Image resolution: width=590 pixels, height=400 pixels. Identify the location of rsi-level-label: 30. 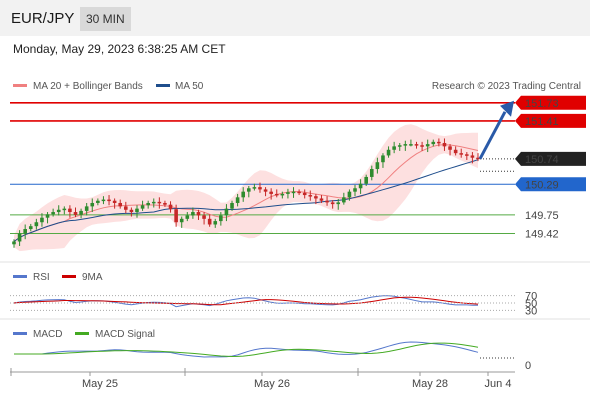
(531, 311).